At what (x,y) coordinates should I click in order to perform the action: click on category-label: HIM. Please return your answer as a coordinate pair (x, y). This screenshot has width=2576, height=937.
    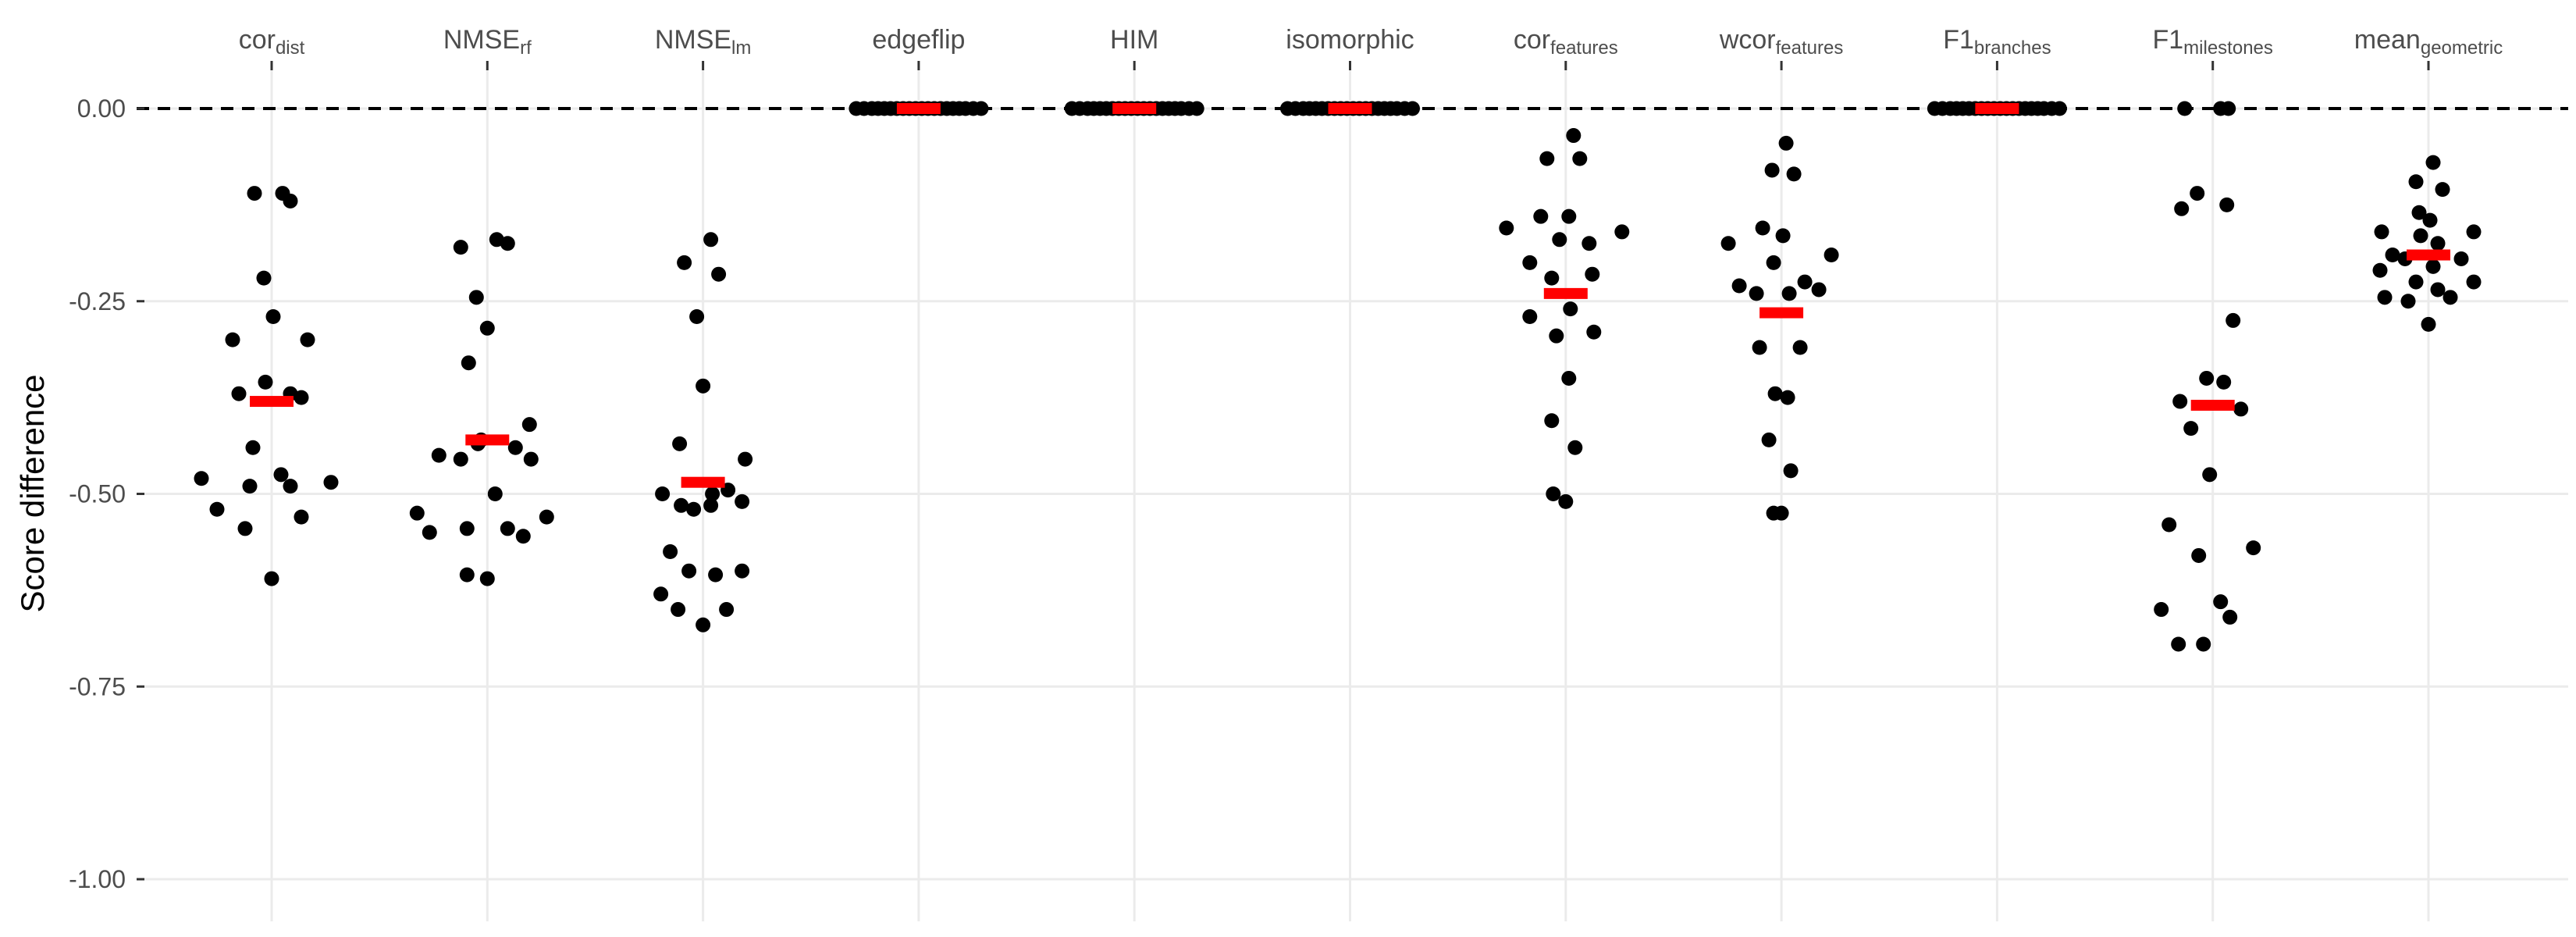
    Looking at the image, I should click on (1134, 40).